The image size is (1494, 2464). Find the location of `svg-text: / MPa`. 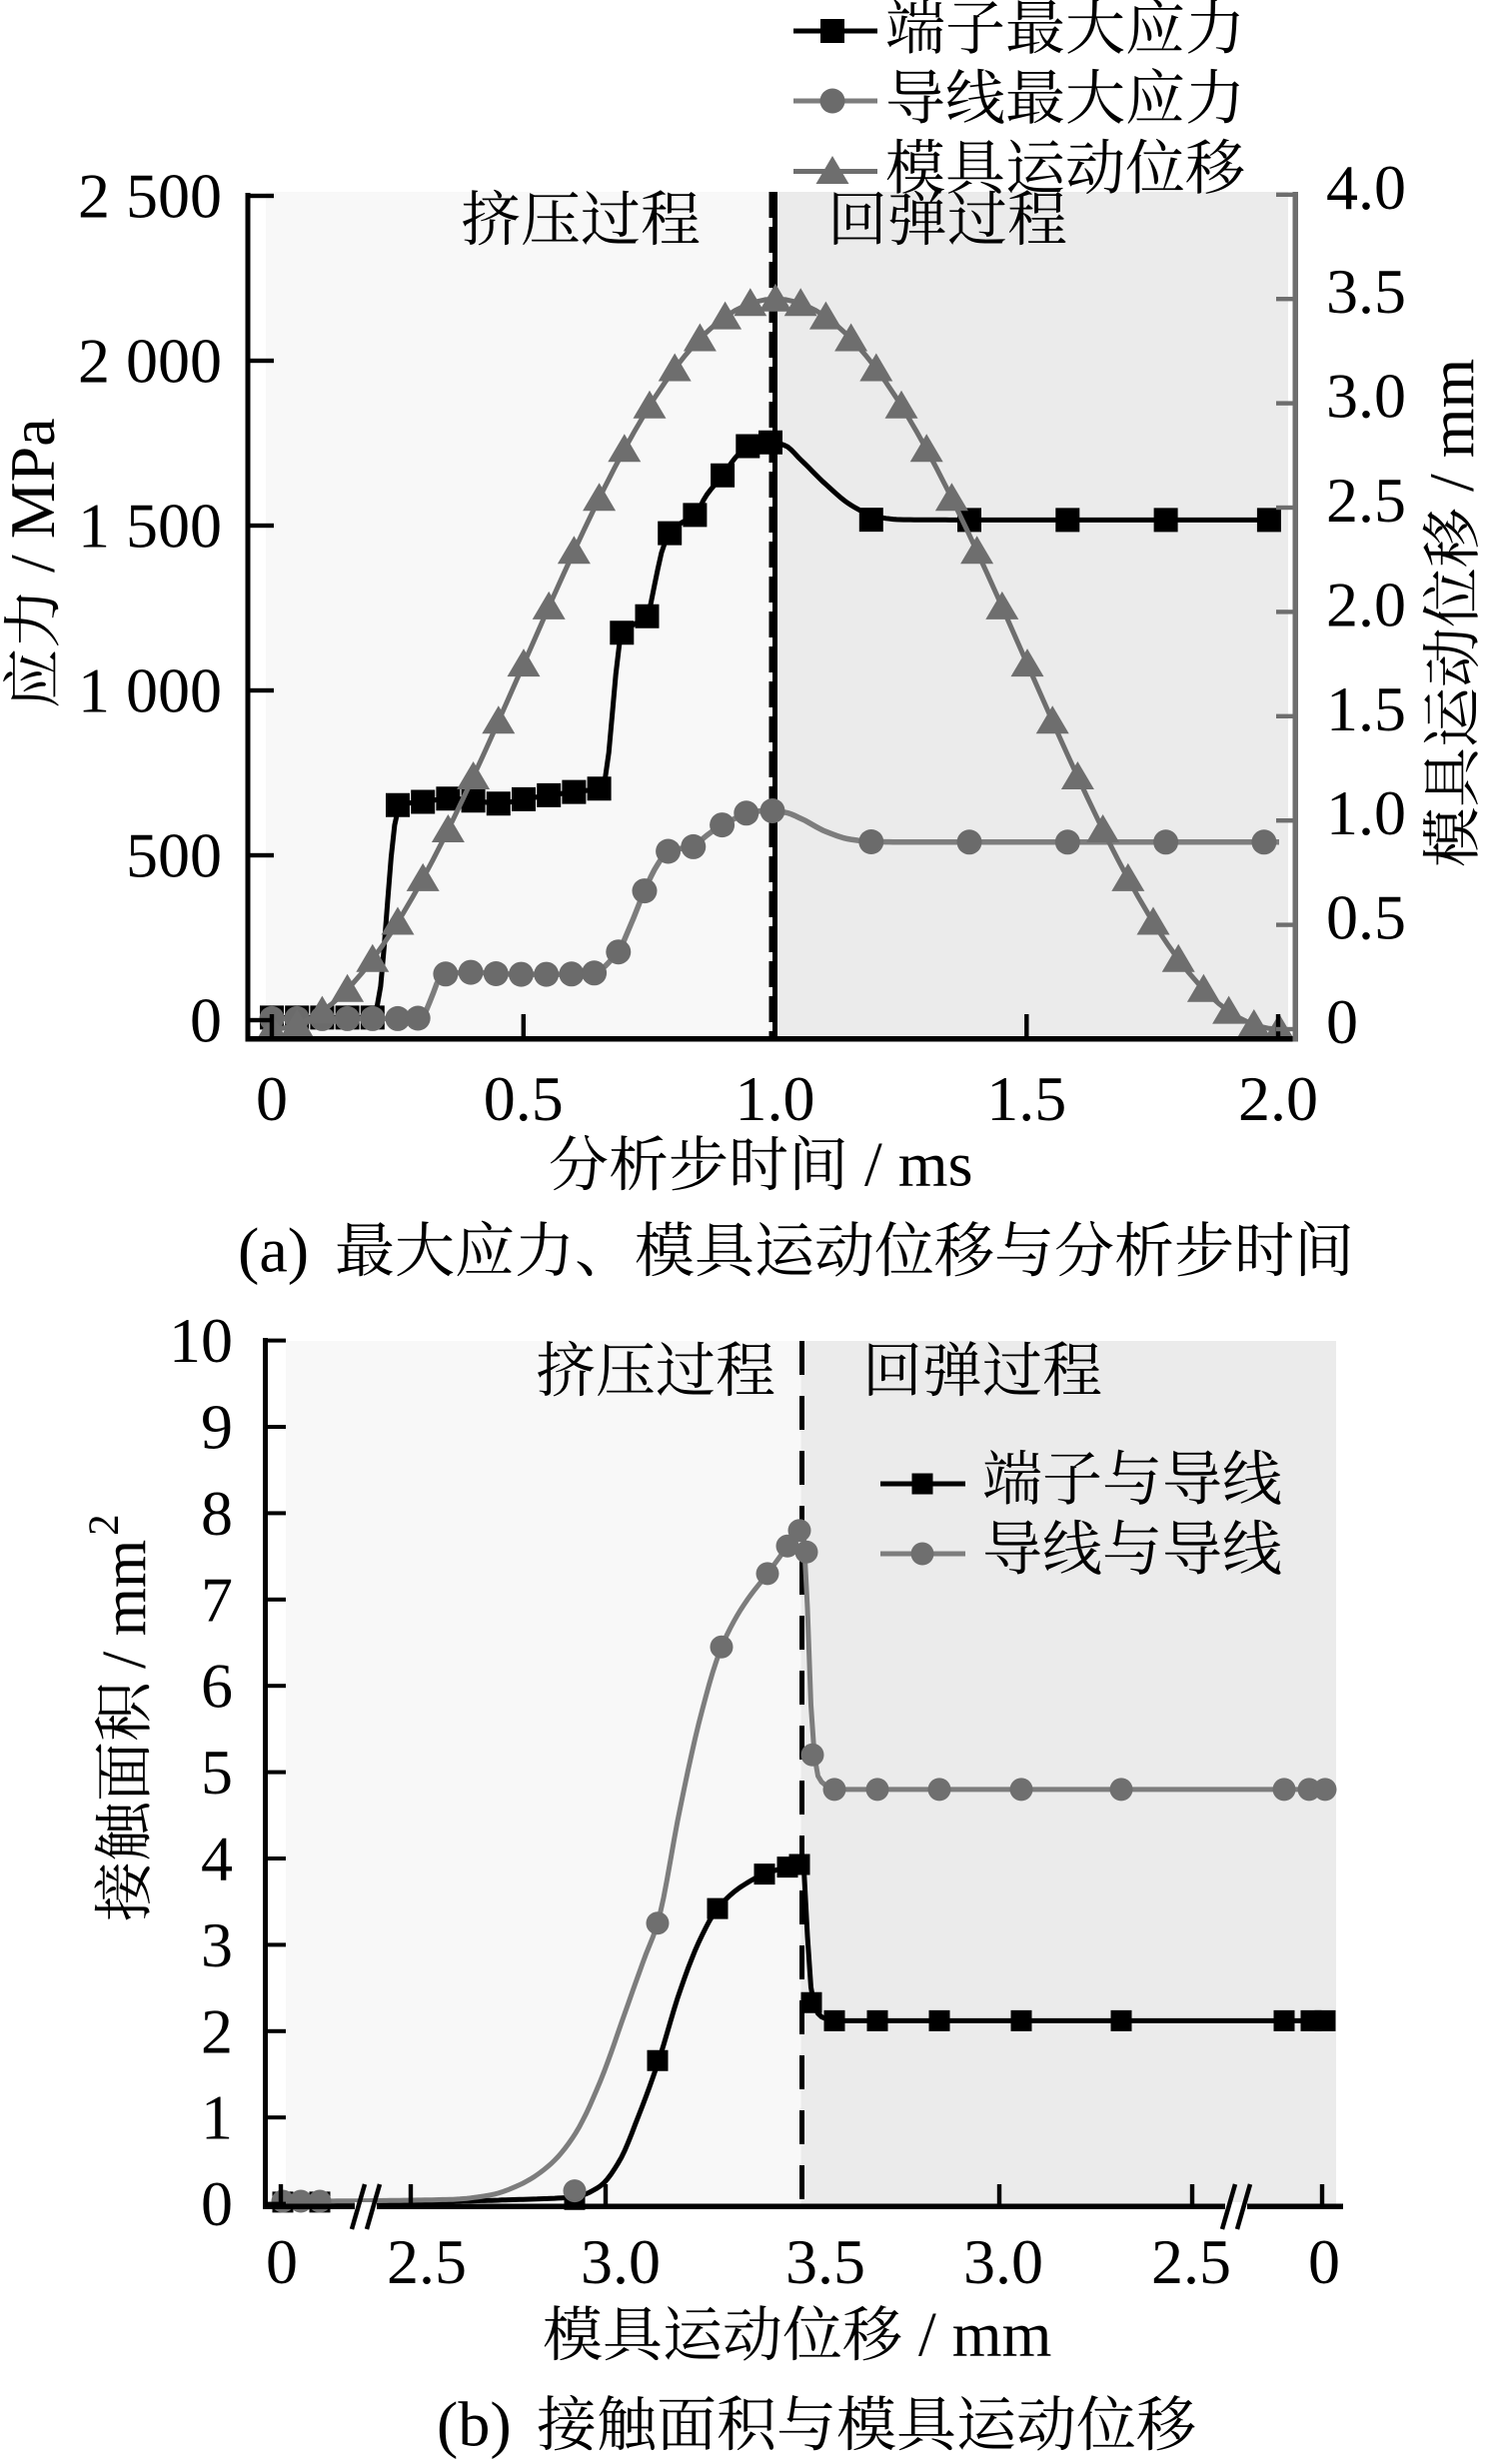

svg-text: / MPa is located at coordinates (34, 495).